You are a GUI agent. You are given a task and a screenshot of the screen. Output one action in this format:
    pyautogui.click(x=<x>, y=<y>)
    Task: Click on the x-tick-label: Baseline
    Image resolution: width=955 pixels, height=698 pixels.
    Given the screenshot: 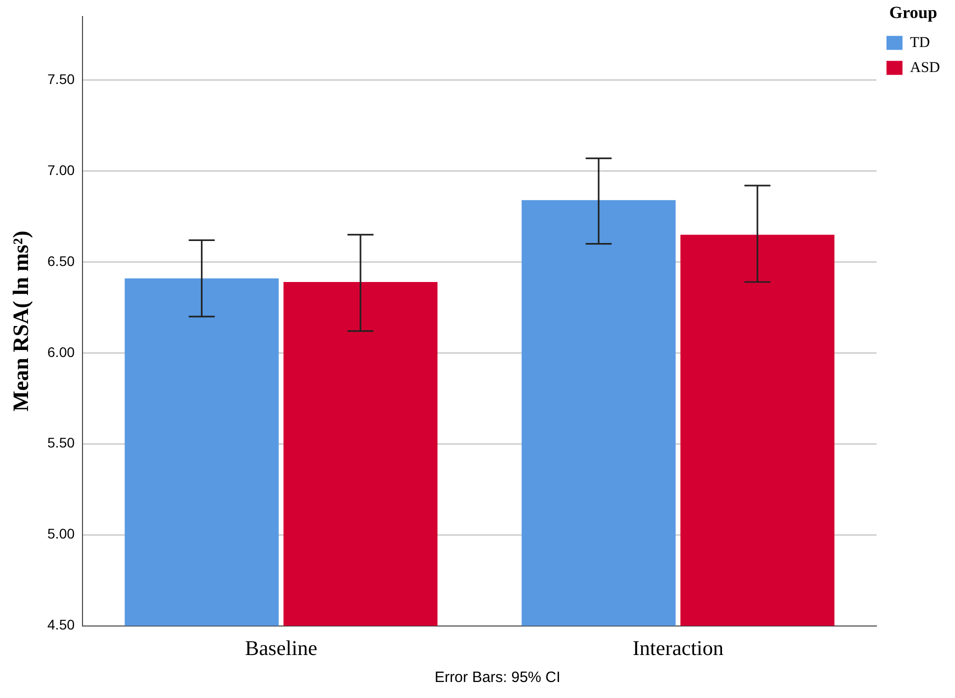 What is the action you would take?
    pyautogui.click(x=281, y=648)
    